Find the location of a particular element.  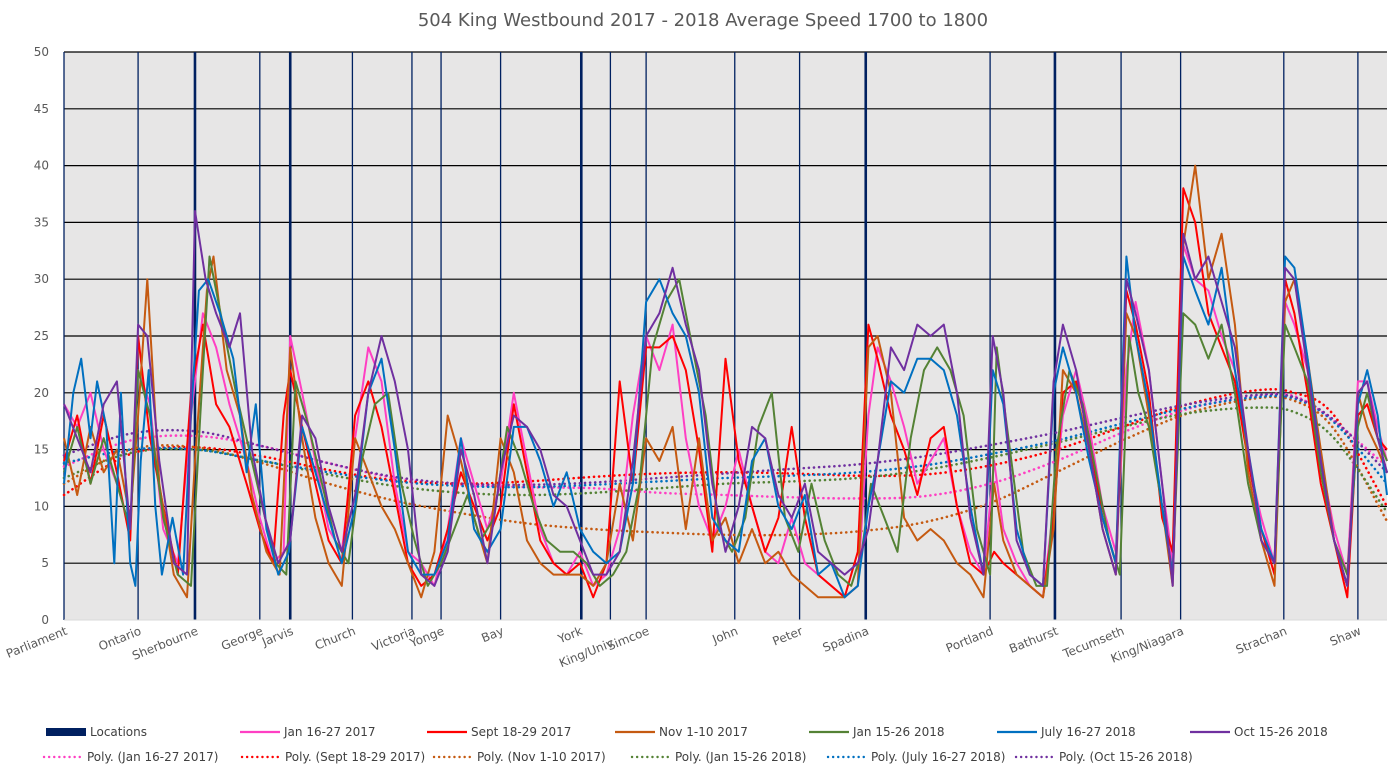

legend-label: Poly. (Oct 15-26 2018) is located at coordinates (1126, 757).